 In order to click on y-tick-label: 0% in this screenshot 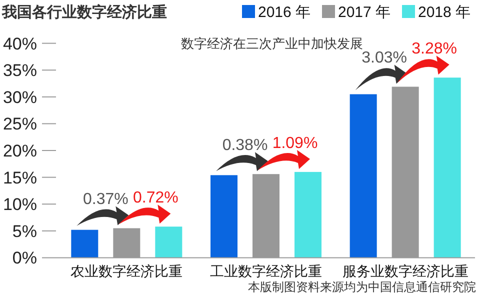, I will do `click(24, 258)`.